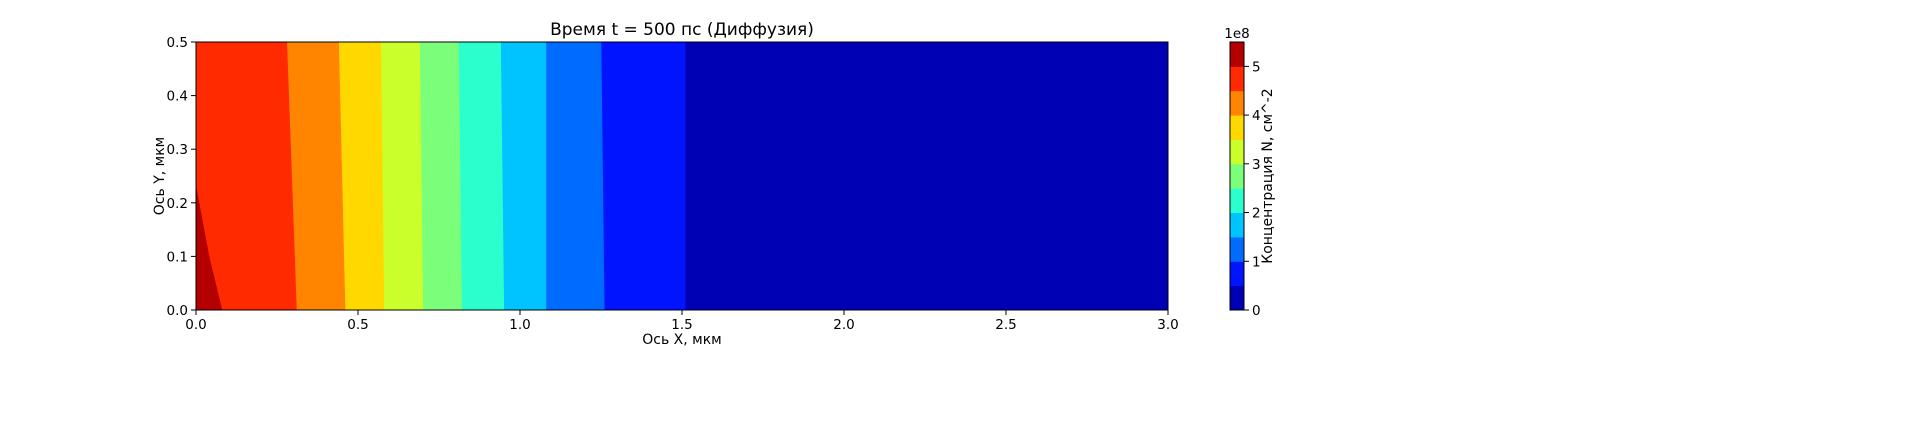  I want to click on x-tick-label: 2.0, so click(843, 325).